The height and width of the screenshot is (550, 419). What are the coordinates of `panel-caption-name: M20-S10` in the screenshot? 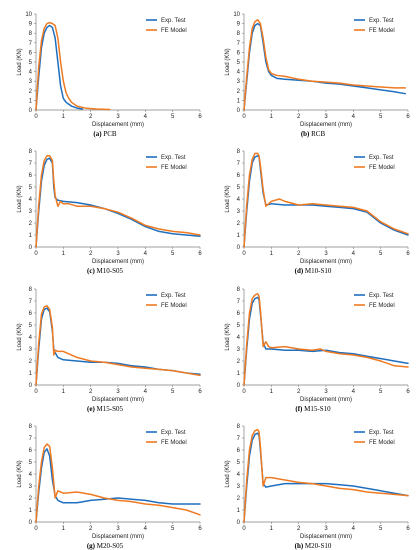 It's located at (318, 546).